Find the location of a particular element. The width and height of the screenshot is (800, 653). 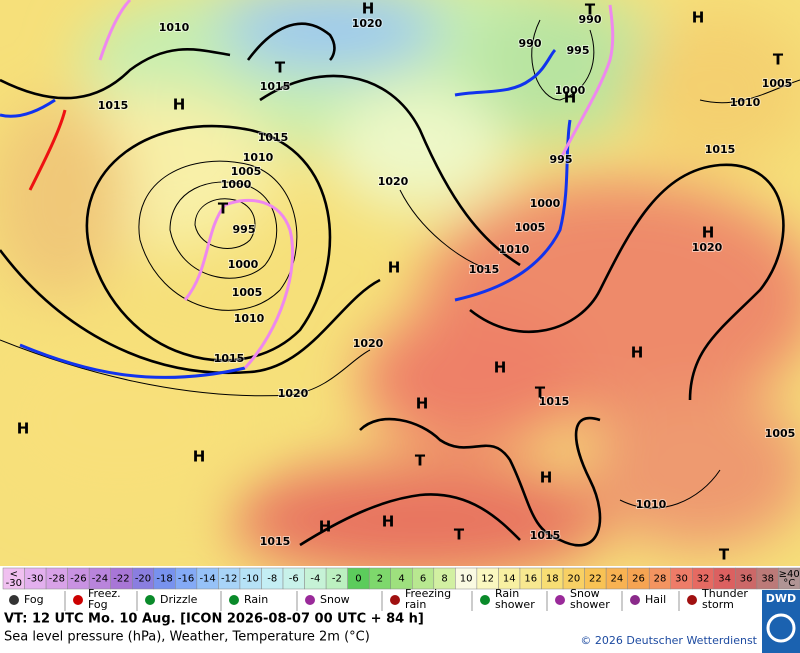

scale-label: 22 is located at coordinates (595, 579).